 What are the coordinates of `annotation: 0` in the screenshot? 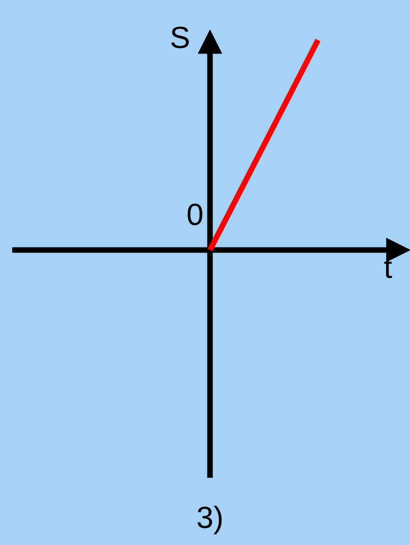 It's located at (195, 215).